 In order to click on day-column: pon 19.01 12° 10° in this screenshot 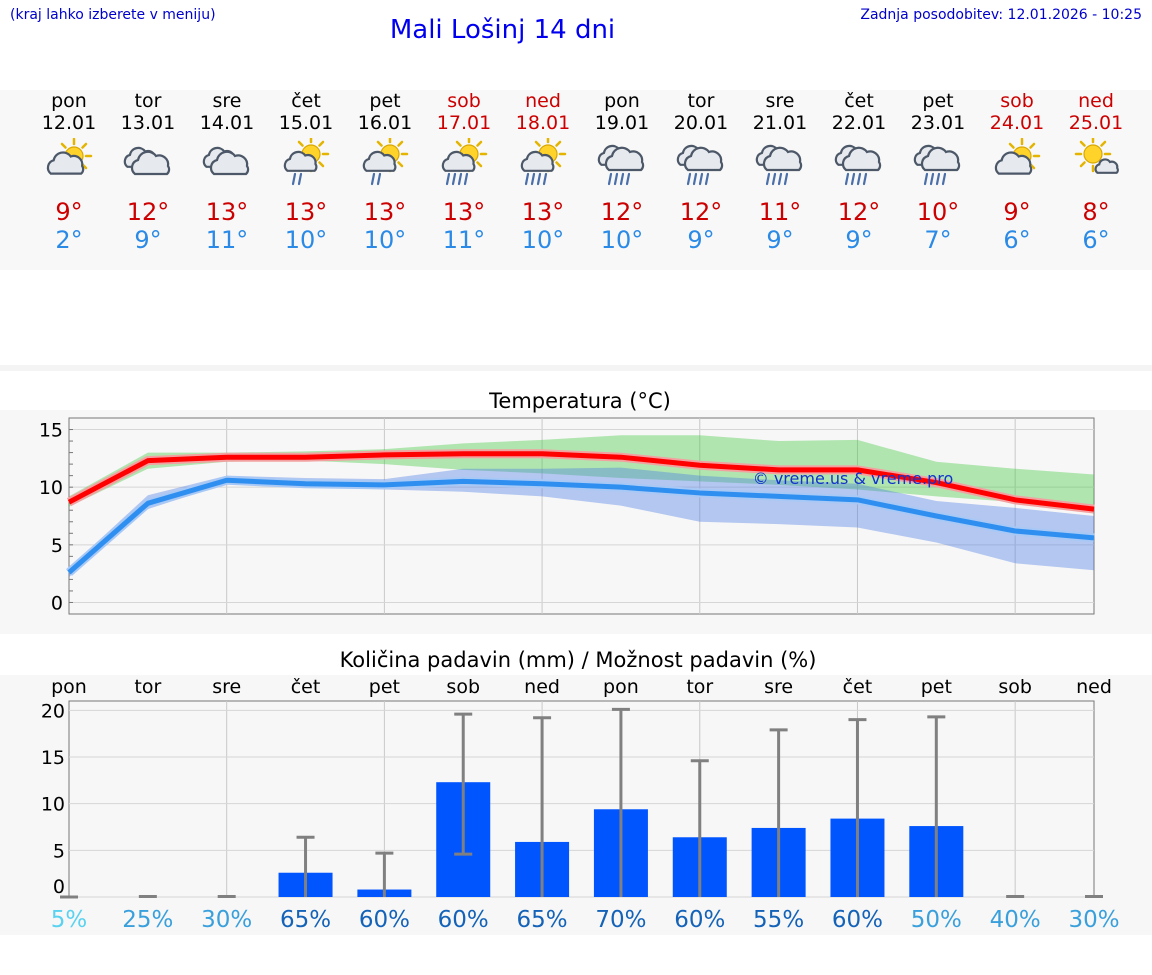, I will do `click(622, 172)`.